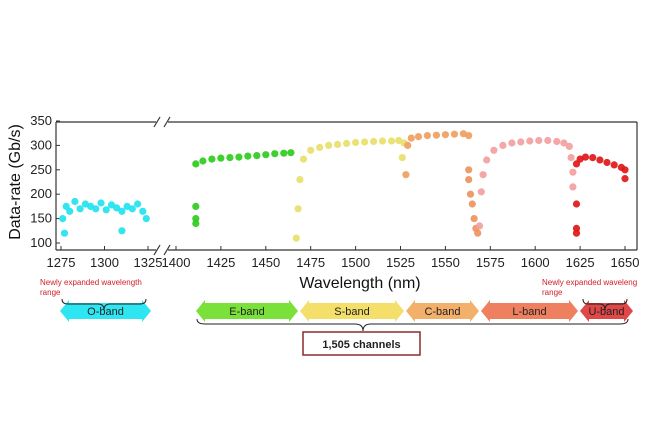 The image size is (650, 433). I want to click on band-arrow-l-band, so click(529, 311).